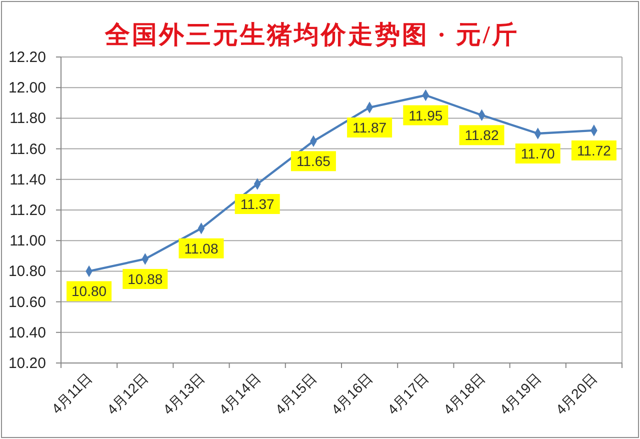 The height and width of the screenshot is (439, 640). I want to click on y-tick-label: 11.40, so click(28, 179).